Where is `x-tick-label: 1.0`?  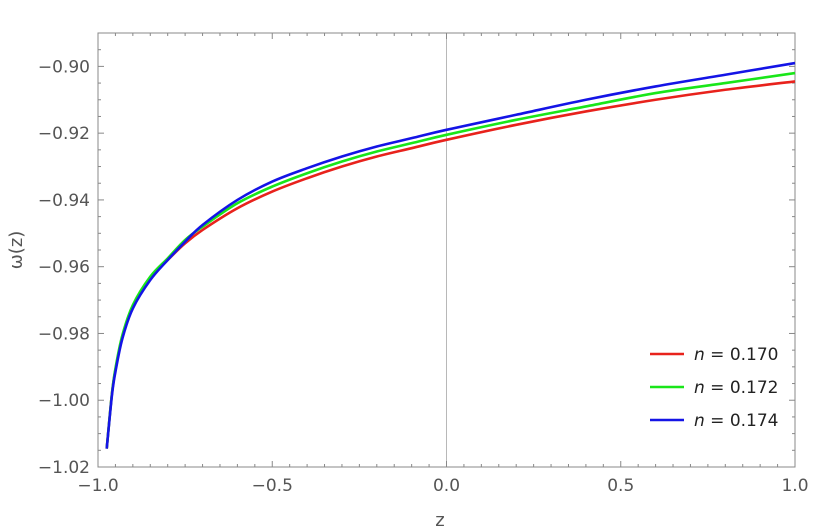 x-tick-label: 1.0 is located at coordinates (794, 486).